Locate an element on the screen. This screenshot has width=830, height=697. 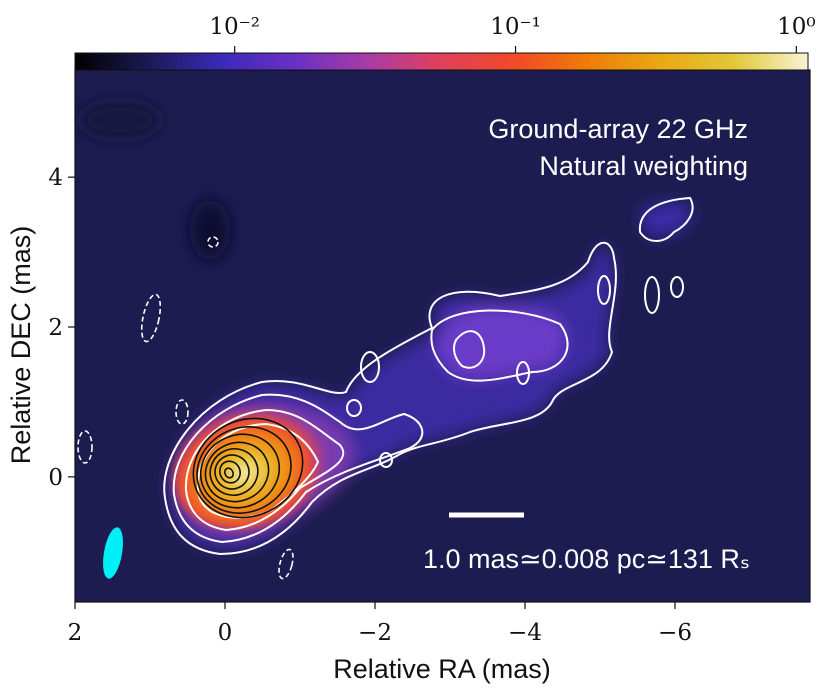
y-tick-label: 4 is located at coordinates (55, 178).